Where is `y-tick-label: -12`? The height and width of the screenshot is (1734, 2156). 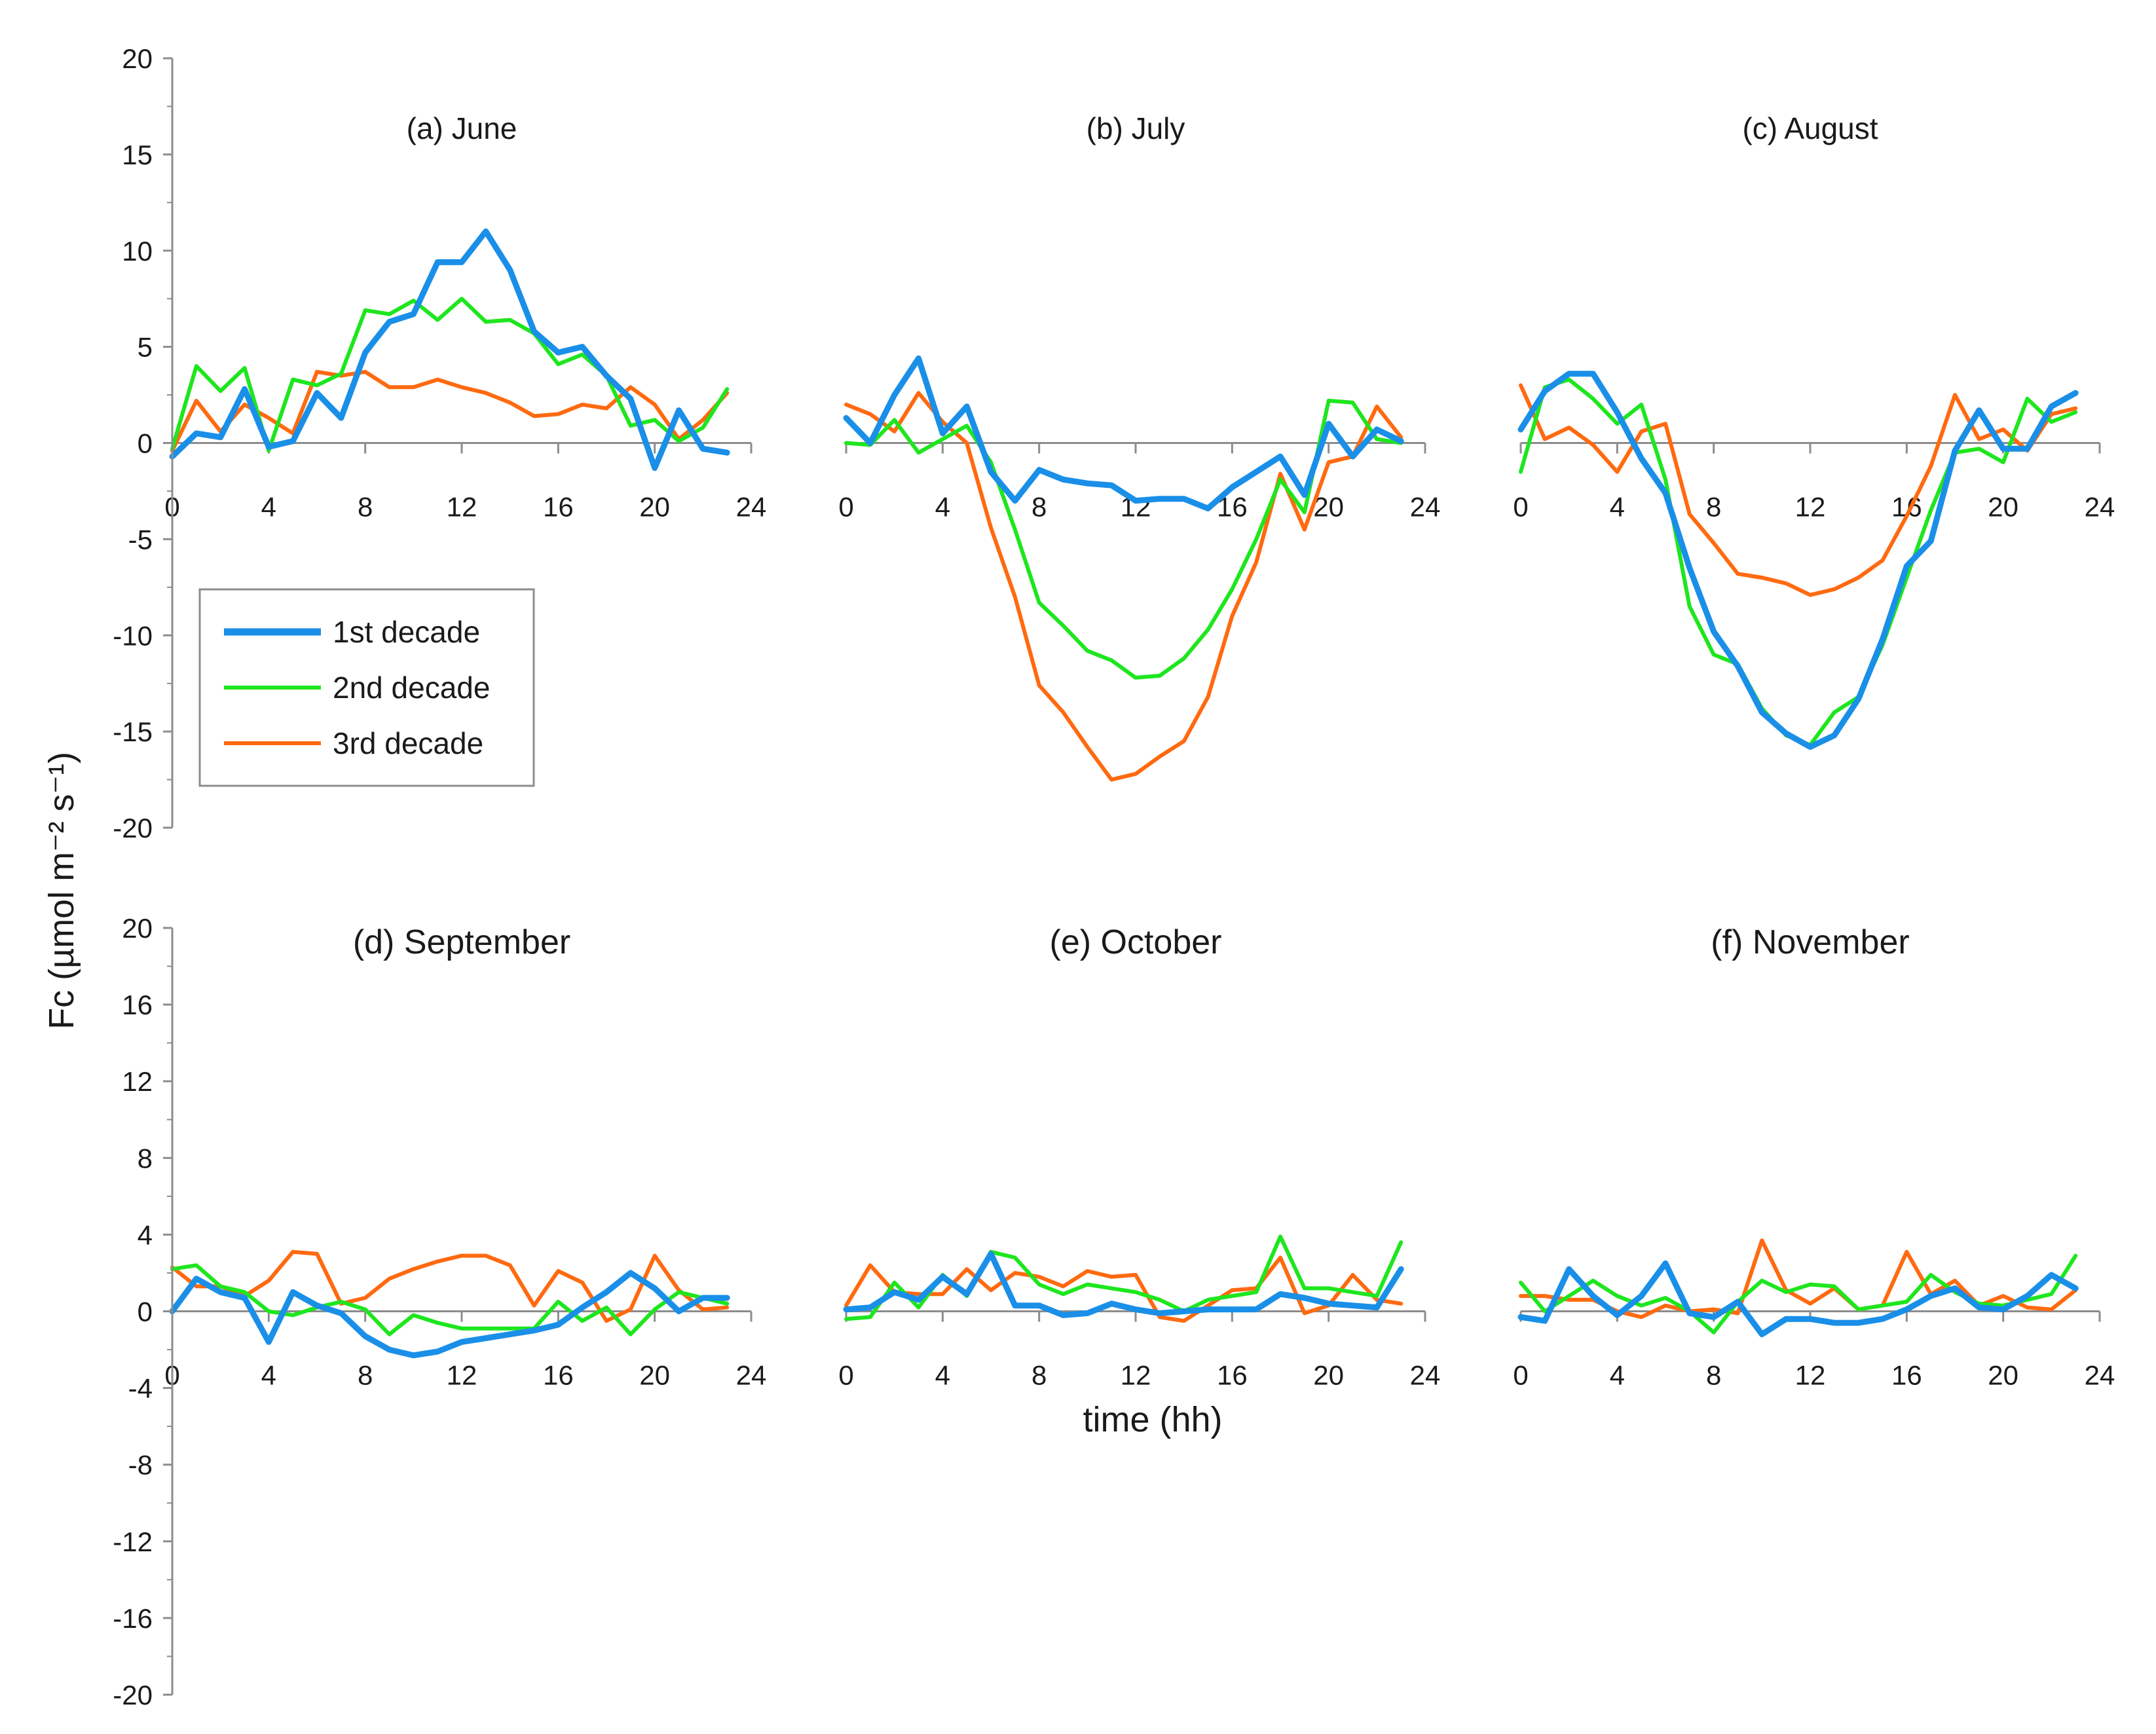 y-tick-label: -12 is located at coordinates (133, 1541).